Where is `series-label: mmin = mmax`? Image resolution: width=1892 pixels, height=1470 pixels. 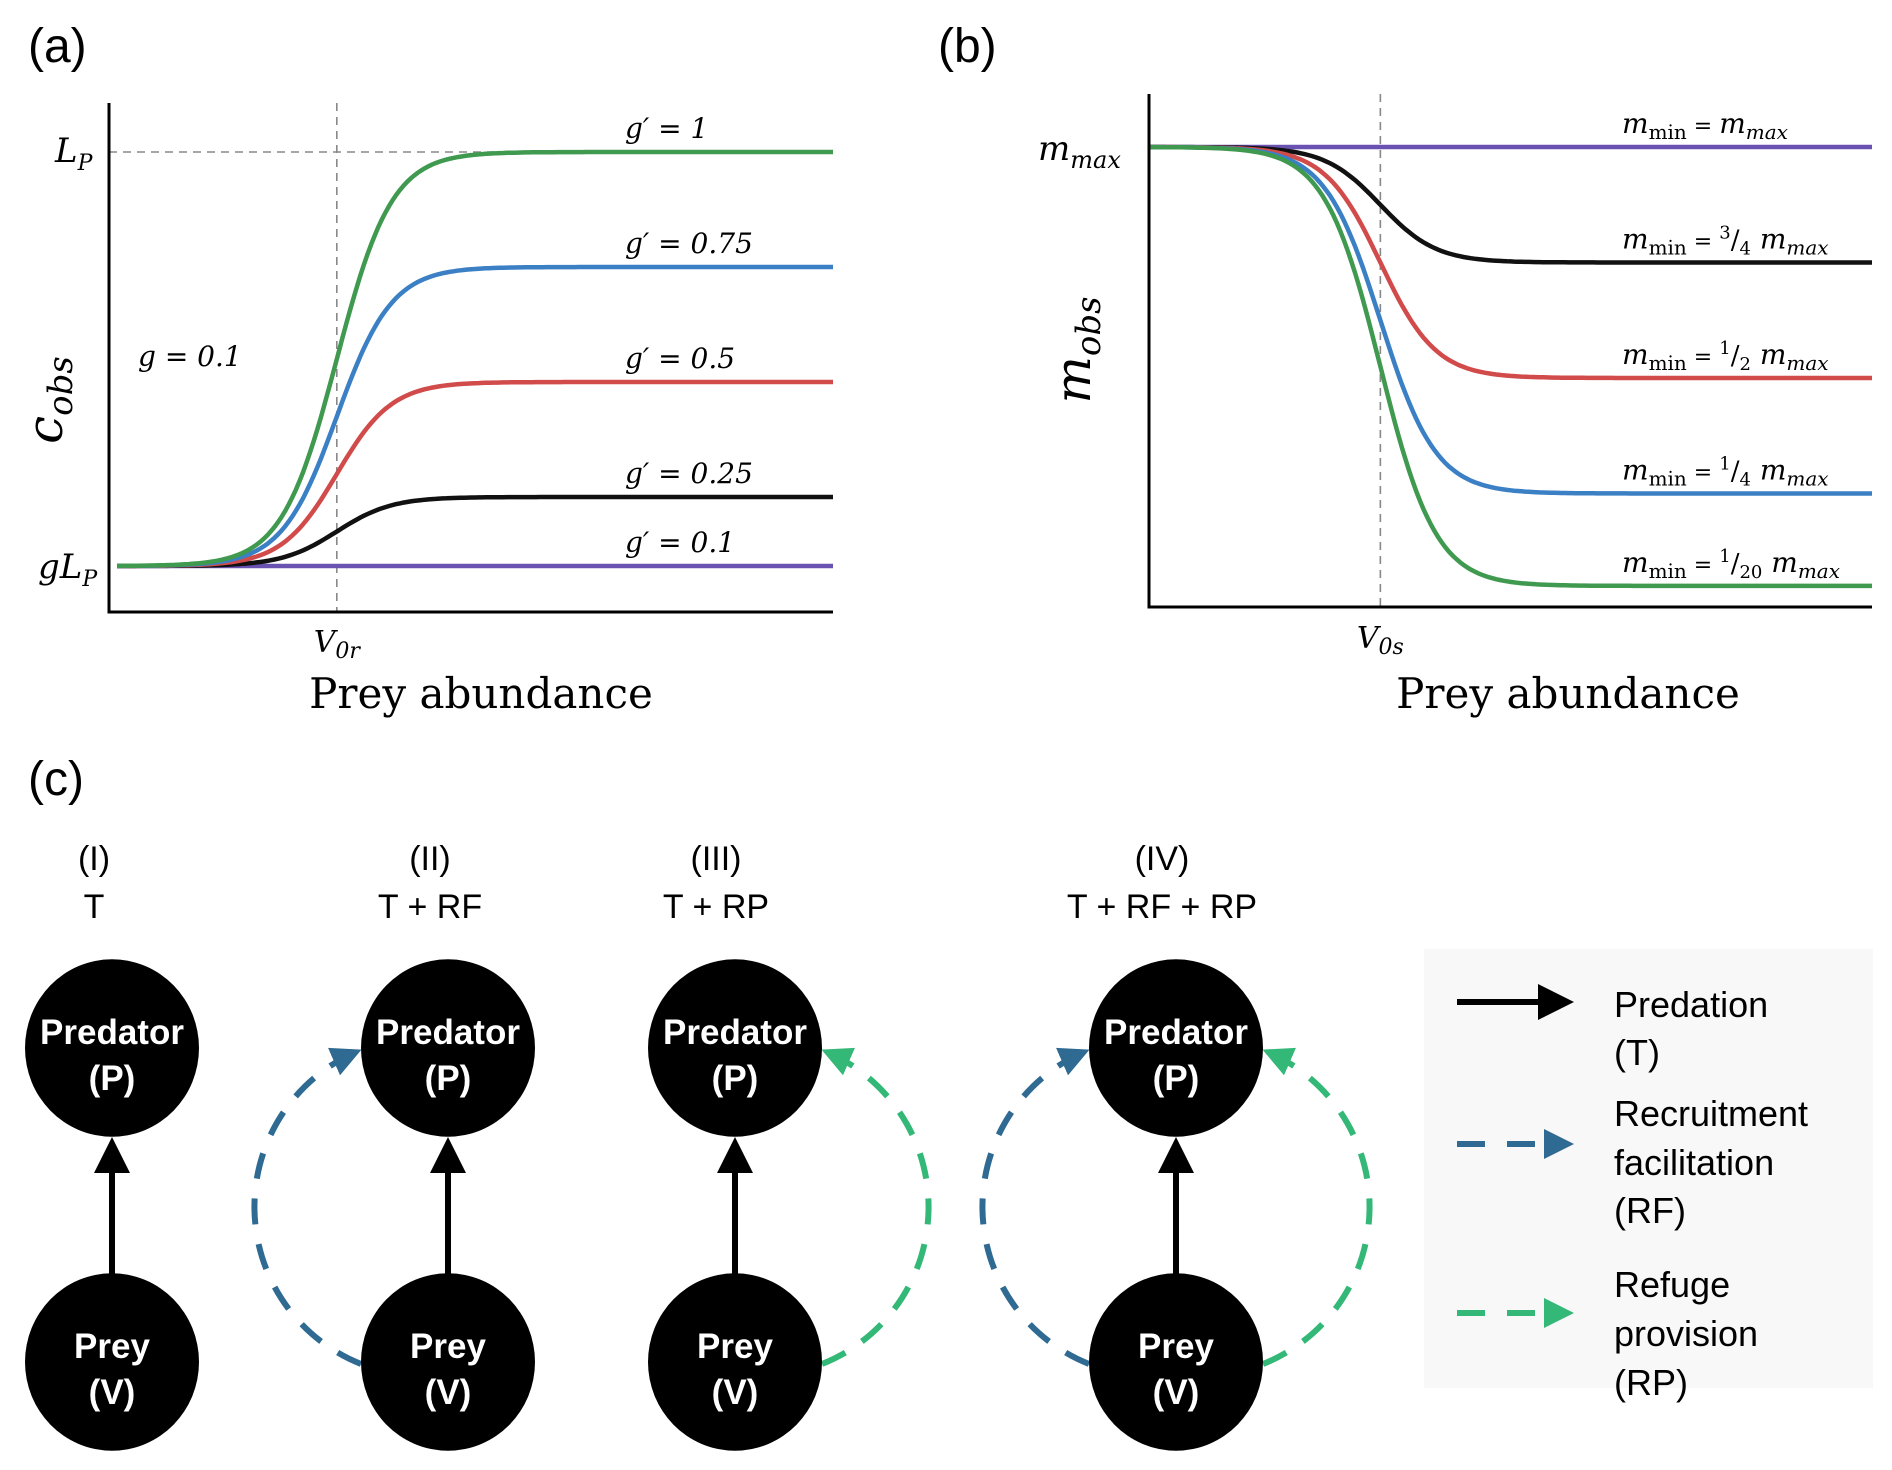
series-label: mmin = mmax is located at coordinates (1705, 125).